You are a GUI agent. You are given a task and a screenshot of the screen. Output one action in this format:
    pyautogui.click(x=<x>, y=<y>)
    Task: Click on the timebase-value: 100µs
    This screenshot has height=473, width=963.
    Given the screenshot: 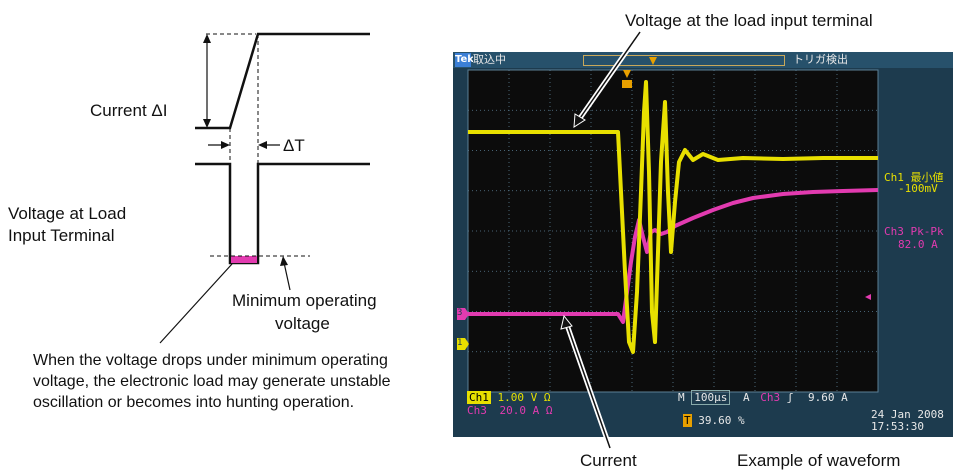 What is the action you would take?
    pyautogui.click(x=711, y=397)
    